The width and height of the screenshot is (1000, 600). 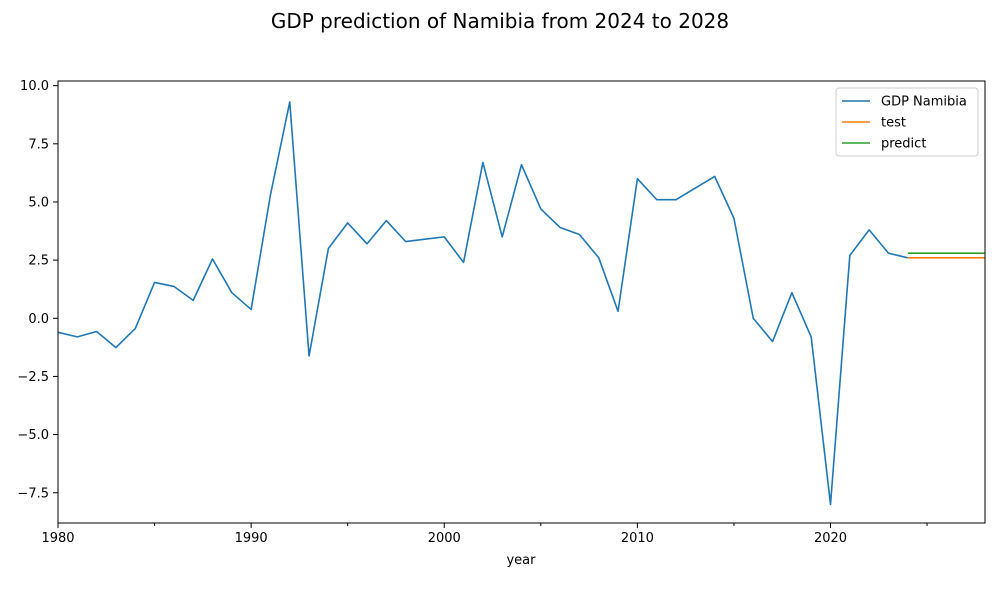 What do you see at coordinates (37, 290) in the screenshot?
I see `y-axis: −7.5 −5.0 −2.5 0.0 2.5 5.0 7.5 10.0` at bounding box center [37, 290].